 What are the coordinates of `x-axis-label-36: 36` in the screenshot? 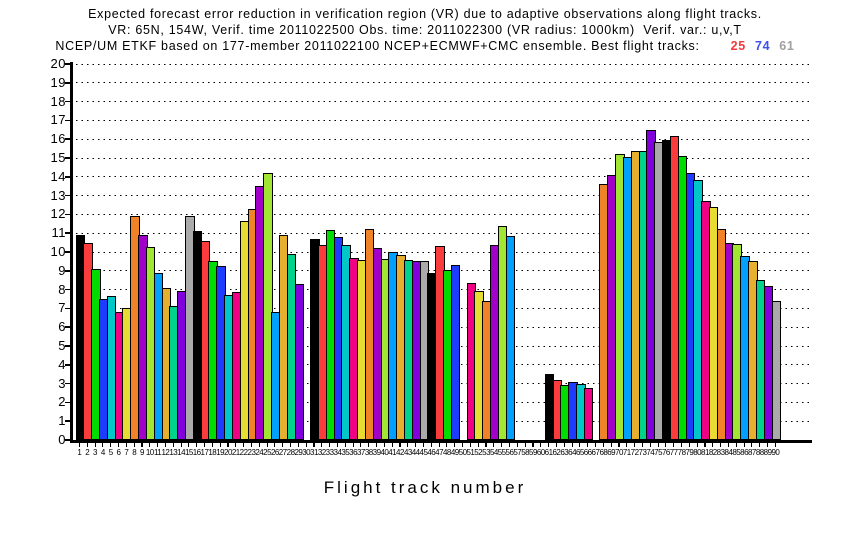 It's located at (353, 452).